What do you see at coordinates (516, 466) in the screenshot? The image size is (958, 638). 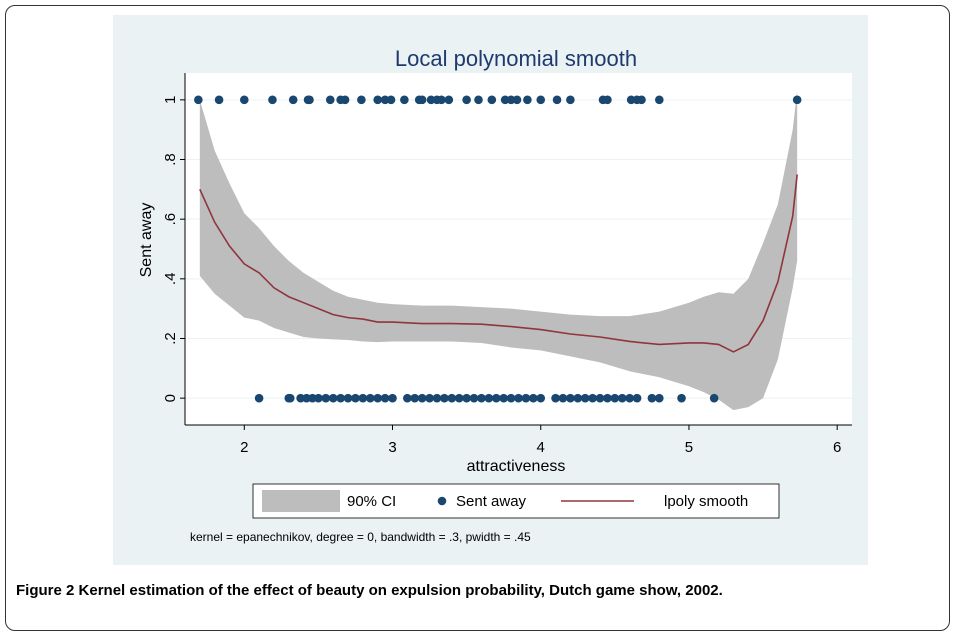 I see `x-axis-title: attractiveness` at bounding box center [516, 466].